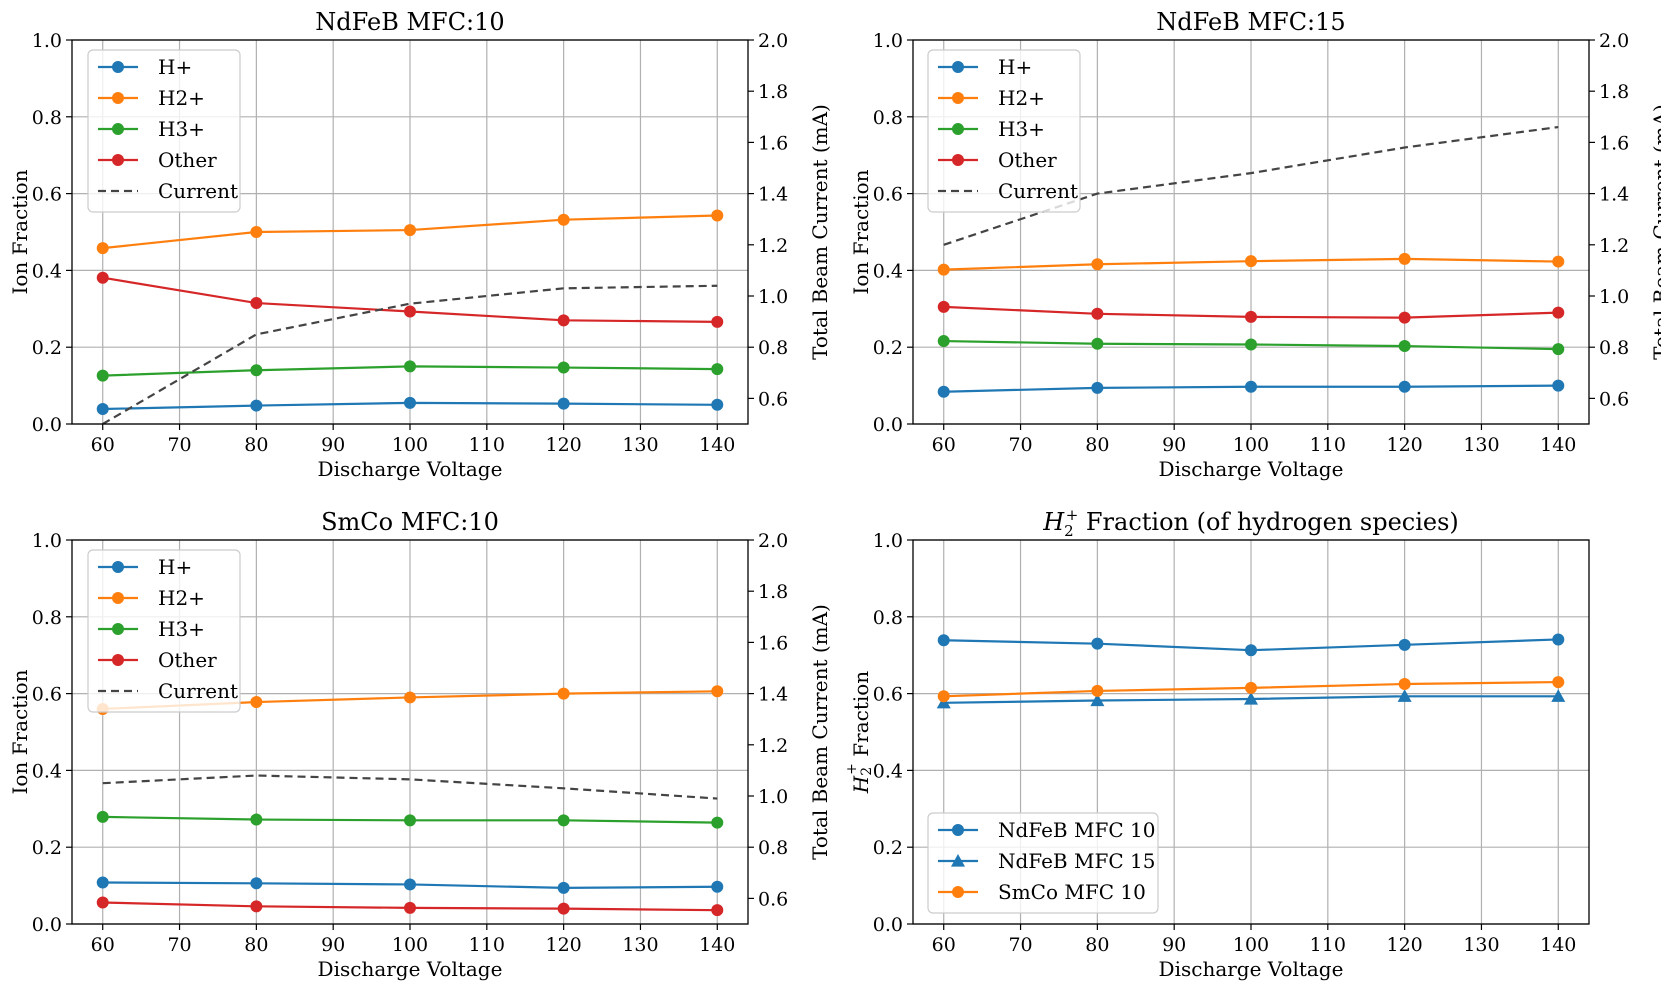 The width and height of the screenshot is (1661, 988). I want to click on x-tick-label: 70, so click(1020, 445).